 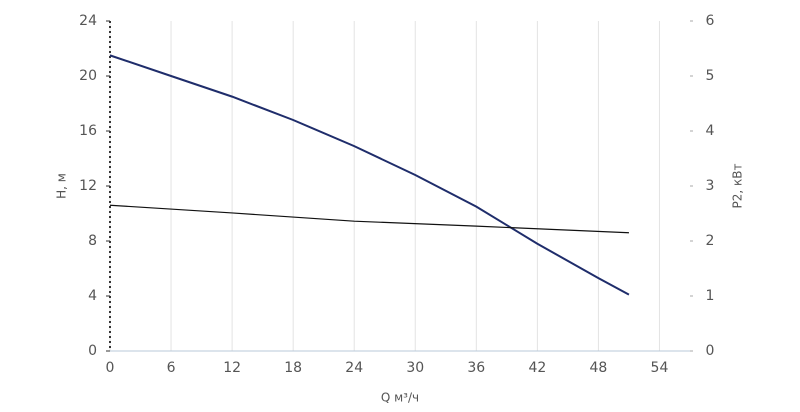 What do you see at coordinates (710, 241) in the screenshot?
I see `y2-tick-label: 2` at bounding box center [710, 241].